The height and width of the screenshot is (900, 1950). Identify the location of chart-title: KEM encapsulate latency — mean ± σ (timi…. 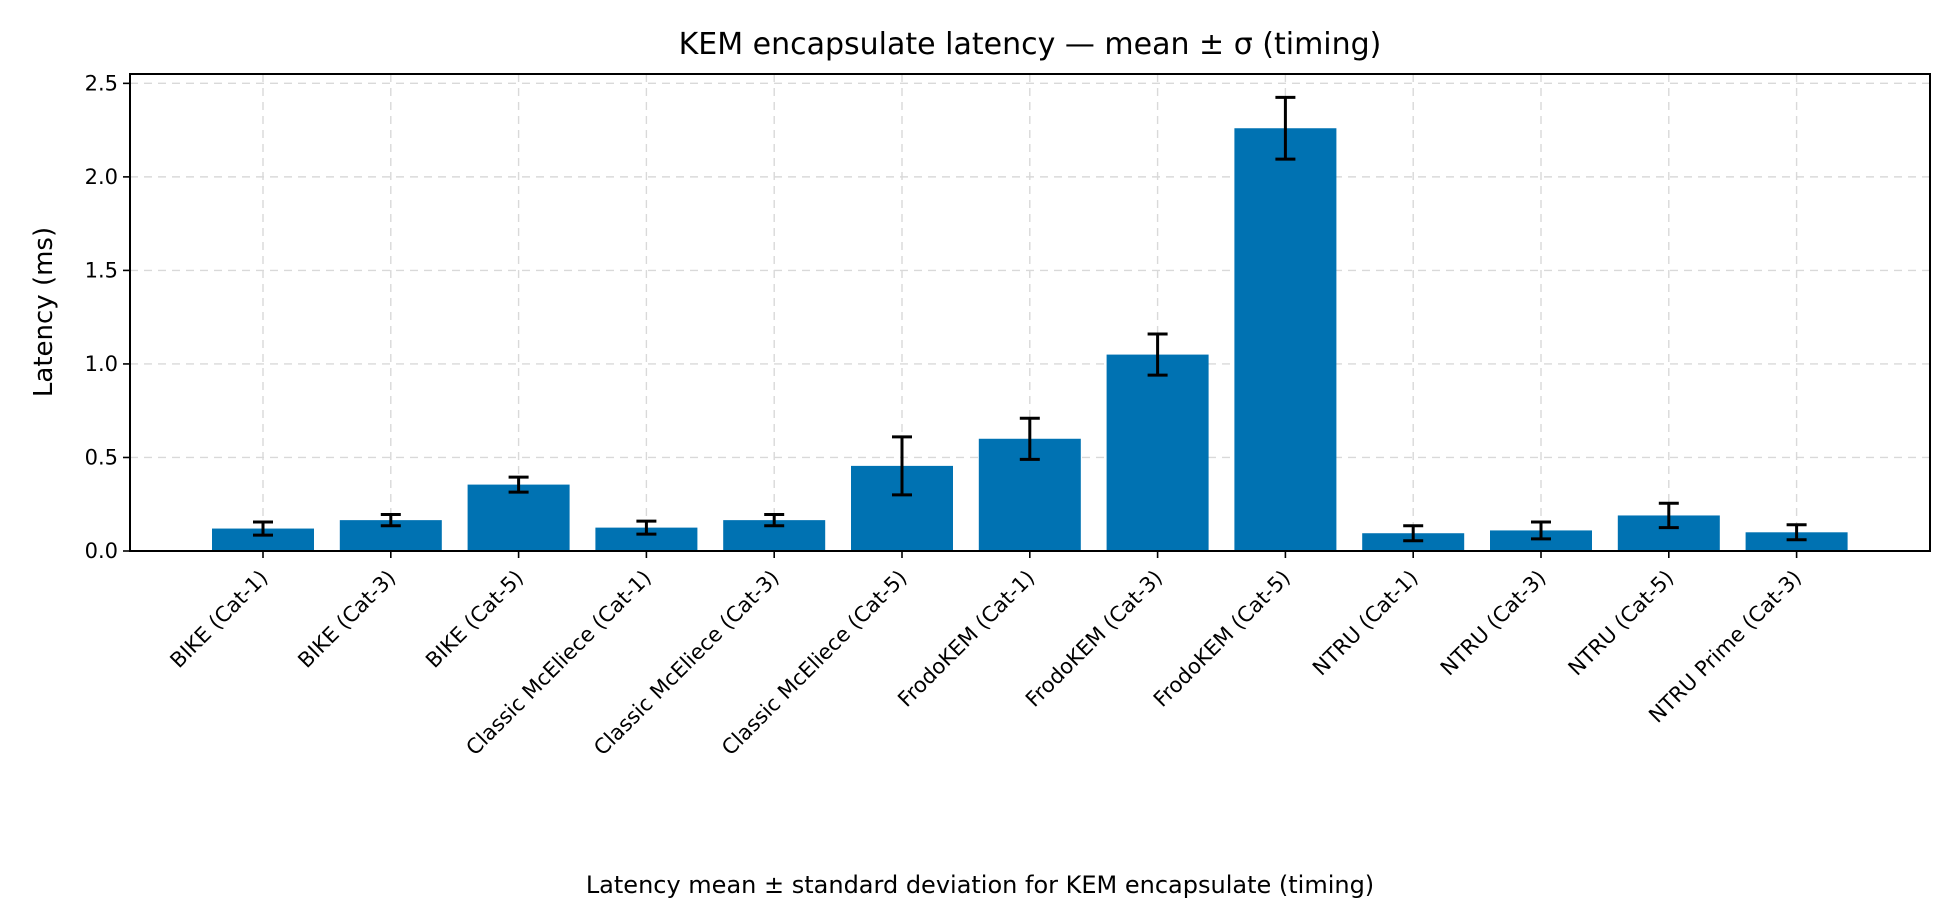
(1030, 44).